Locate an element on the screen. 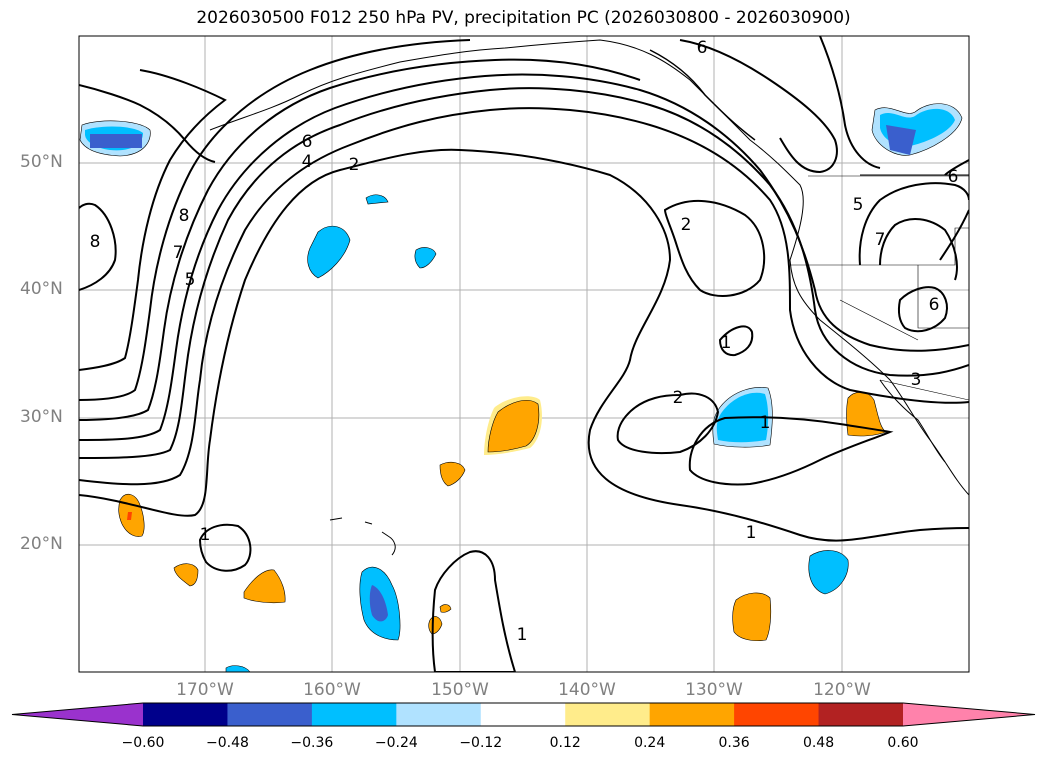 Image resolution: width=1047 pixels, height=765 pixels. colorbar-tick-label: −0.60 is located at coordinates (143, 743).